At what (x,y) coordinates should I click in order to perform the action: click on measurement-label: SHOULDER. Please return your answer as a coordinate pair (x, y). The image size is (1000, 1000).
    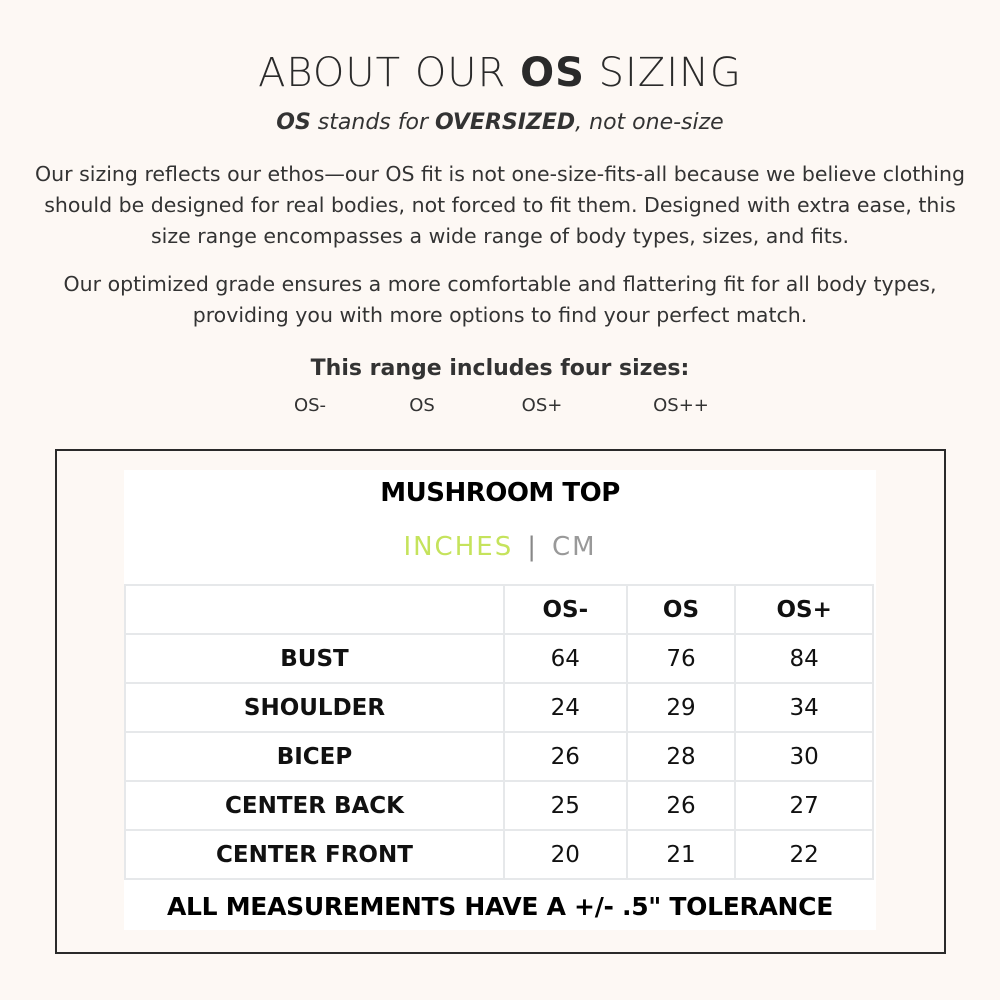
    Looking at the image, I should click on (314, 707).